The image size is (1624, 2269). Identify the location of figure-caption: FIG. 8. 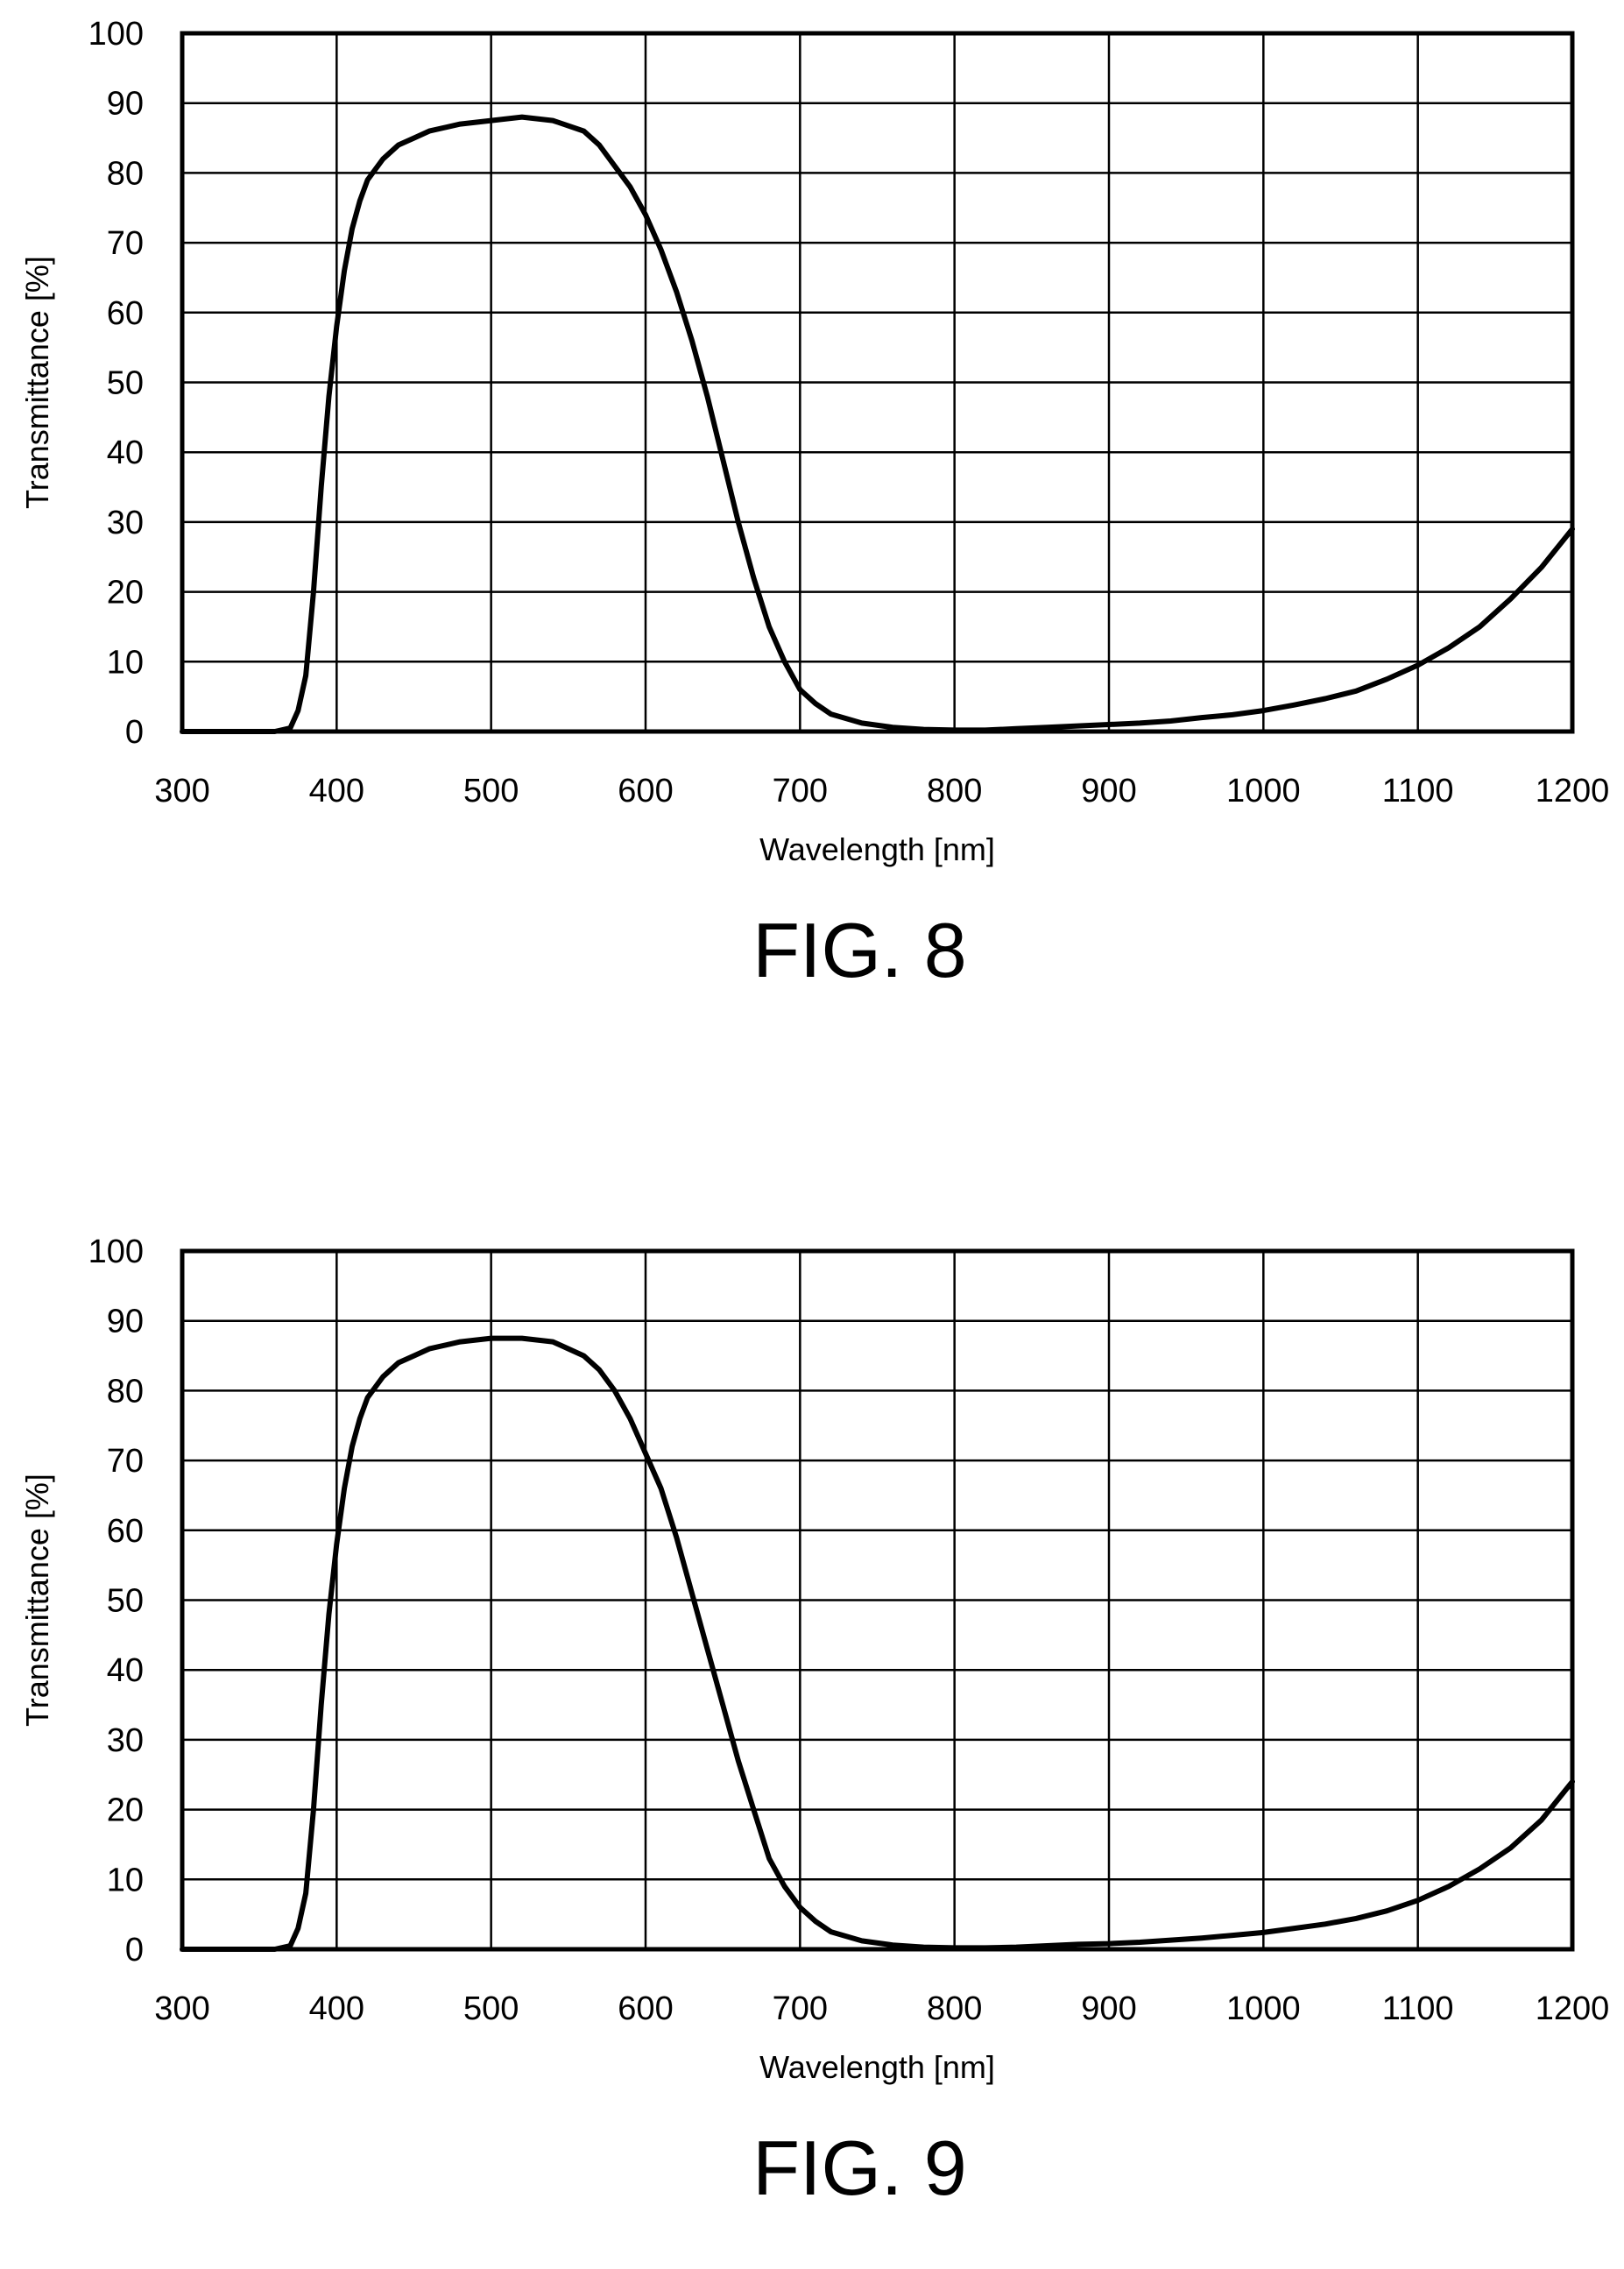
(859, 950).